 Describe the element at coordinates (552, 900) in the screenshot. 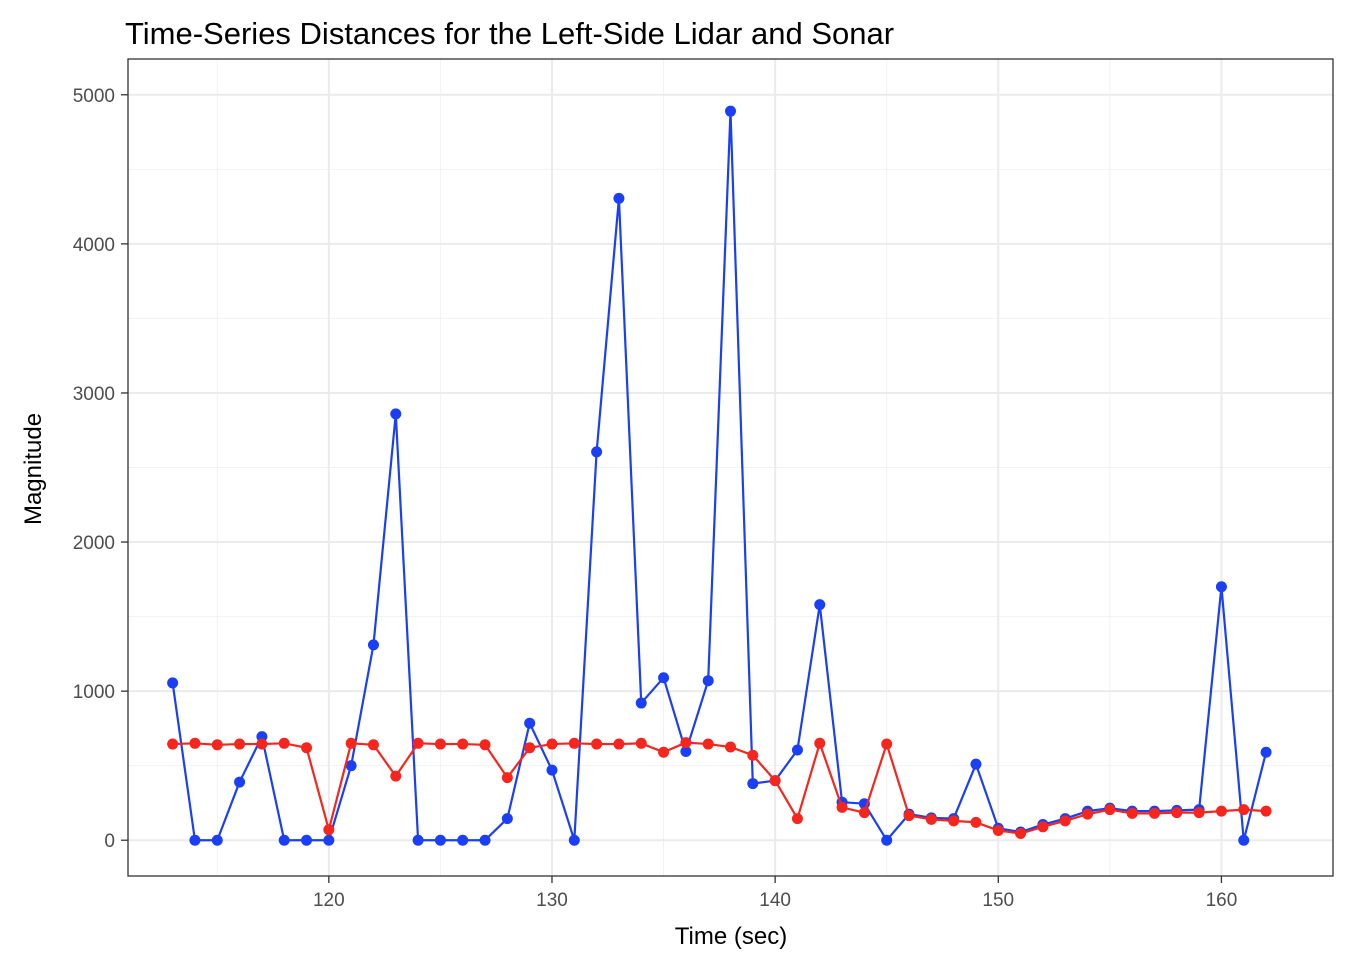

I see `x-tick-label: 130` at that location.